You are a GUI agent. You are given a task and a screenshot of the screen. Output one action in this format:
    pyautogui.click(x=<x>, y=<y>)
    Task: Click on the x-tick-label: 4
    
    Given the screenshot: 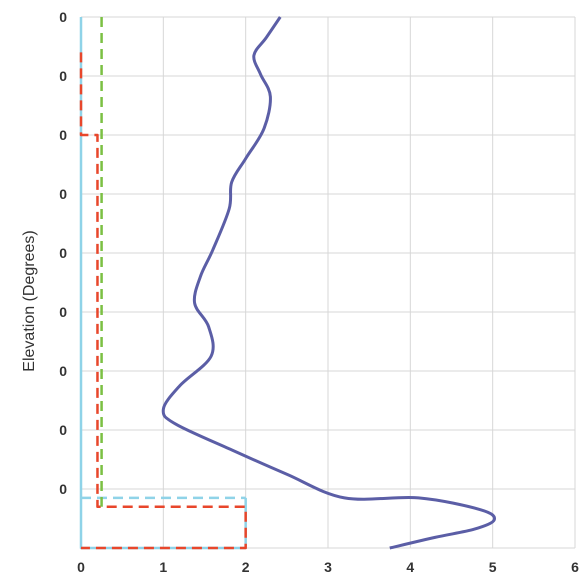 What is the action you would take?
    pyautogui.click(x=410, y=567)
    